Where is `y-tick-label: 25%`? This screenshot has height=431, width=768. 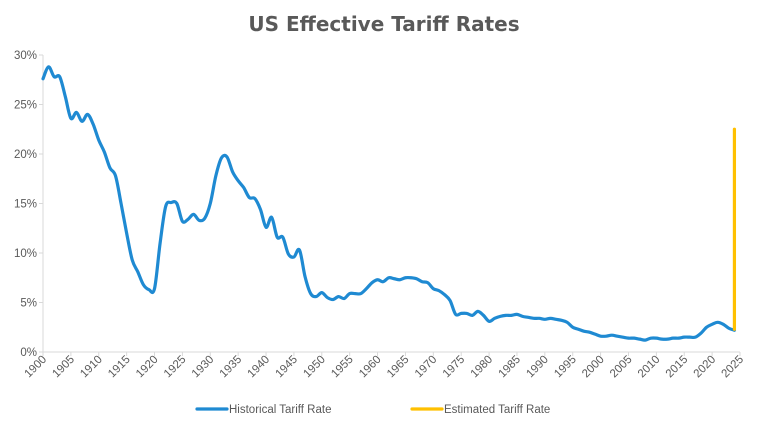 y-tick-label: 25% is located at coordinates (25, 106).